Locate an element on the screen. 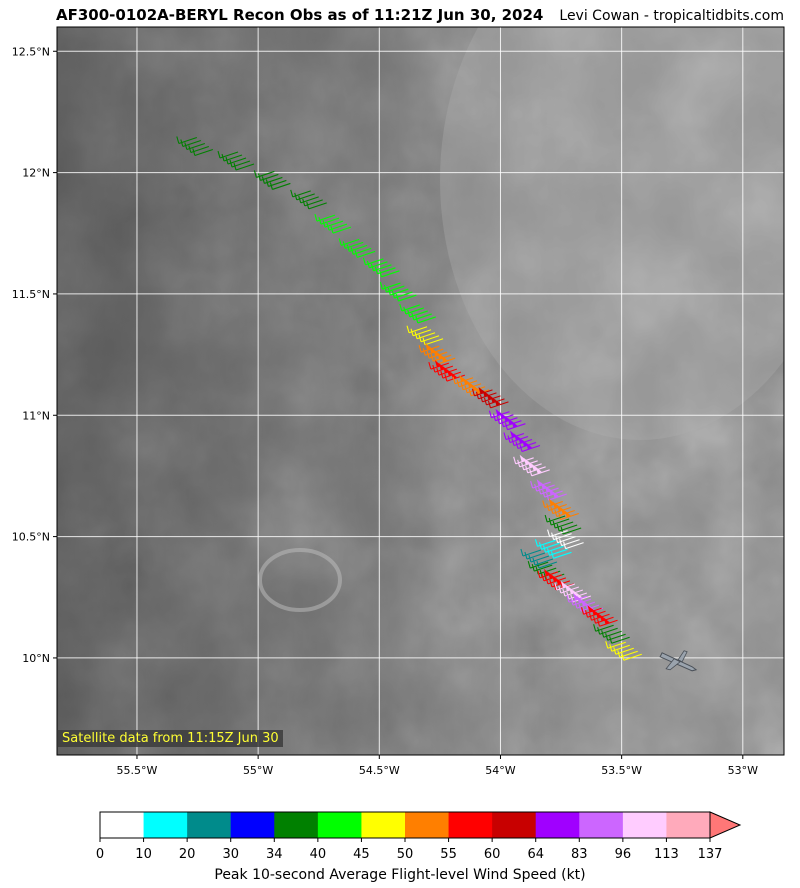 Image resolution: width=800 pixels, height=888 pixels. lat-tick-label: 10°N is located at coordinates (36, 658).